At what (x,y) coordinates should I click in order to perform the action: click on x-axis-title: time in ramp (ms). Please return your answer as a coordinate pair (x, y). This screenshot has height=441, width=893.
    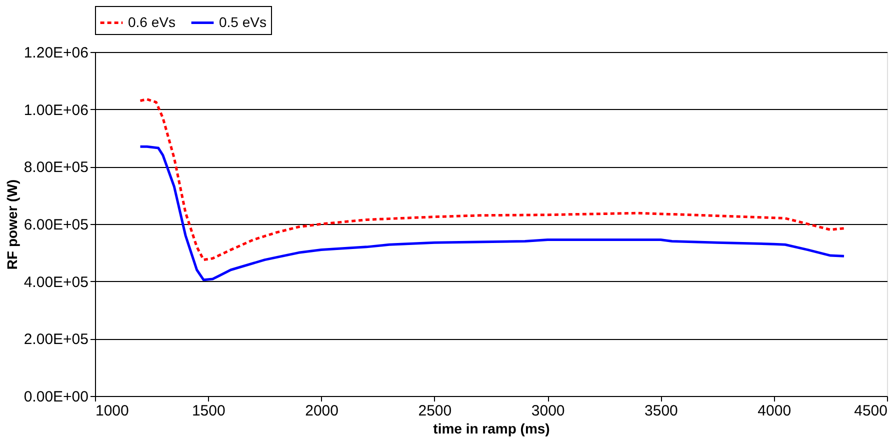
    Looking at the image, I should click on (491, 428).